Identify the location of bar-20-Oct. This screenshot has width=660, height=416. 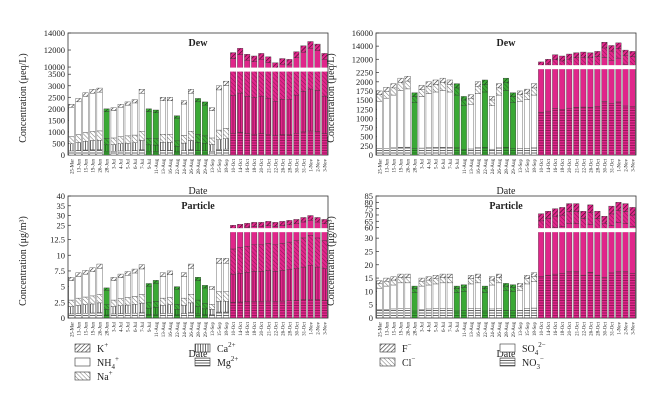
(569, 104).